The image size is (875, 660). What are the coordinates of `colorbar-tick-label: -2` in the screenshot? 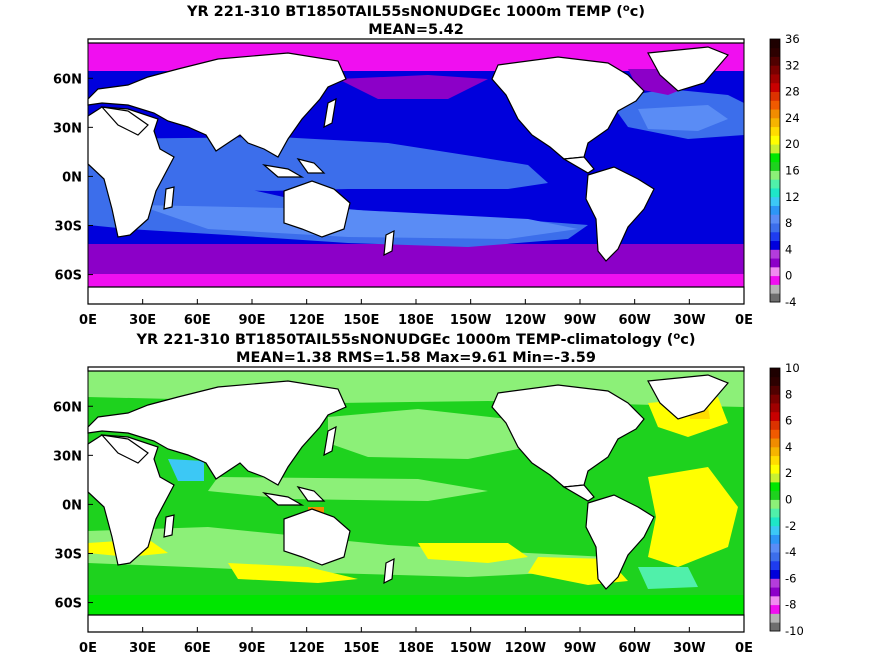 It's located at (790, 526).